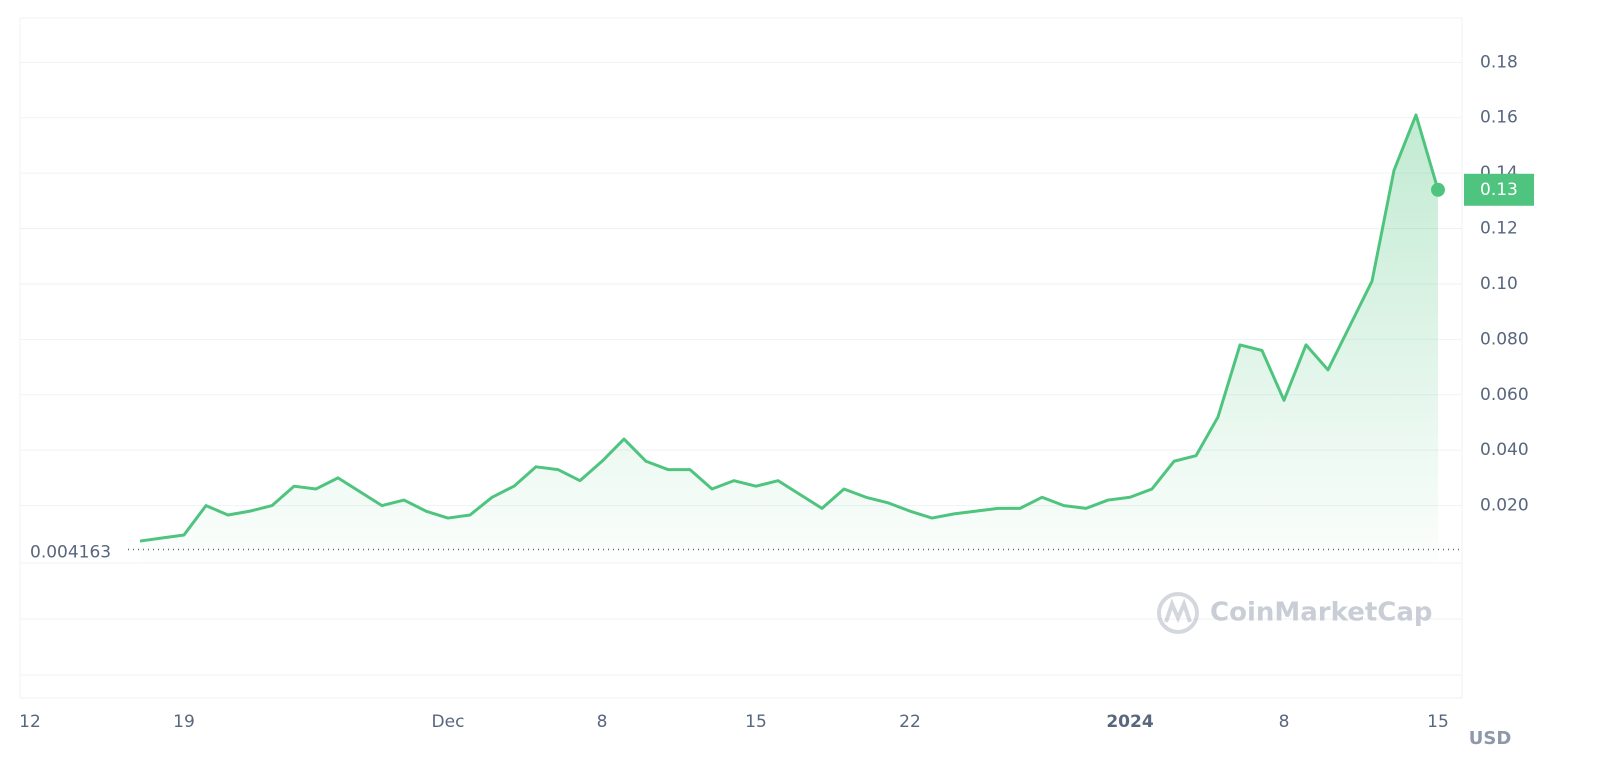  I want to click on currency-label: USD, so click(1490, 738).